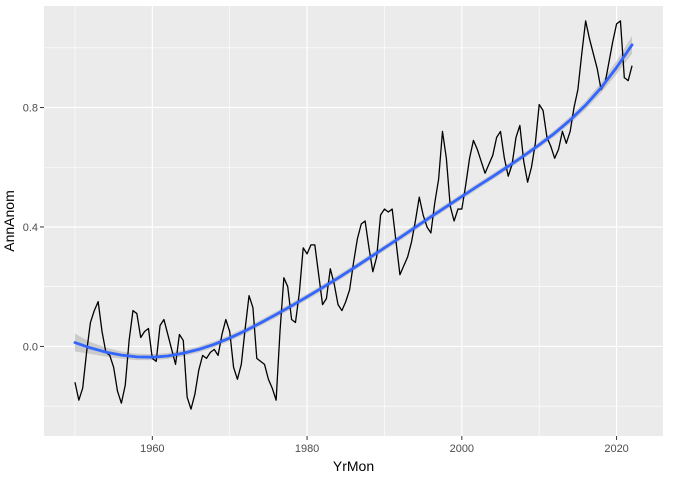 The image size is (683, 480). What do you see at coordinates (353, 466) in the screenshot?
I see `x-axis-title: YrMon` at bounding box center [353, 466].